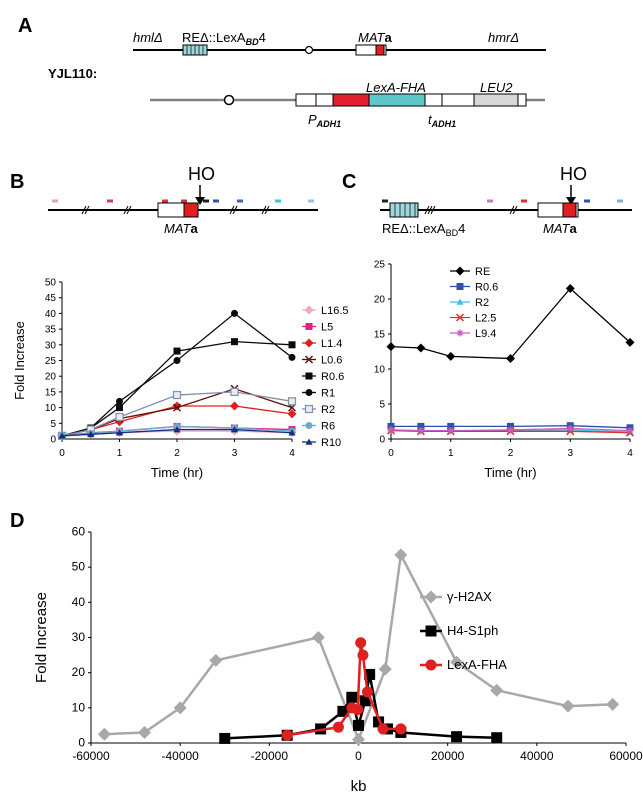 The height and width of the screenshot is (800, 643). Describe the element at coordinates (25, 26) in the screenshot. I see `panel-a-label: A` at that location.